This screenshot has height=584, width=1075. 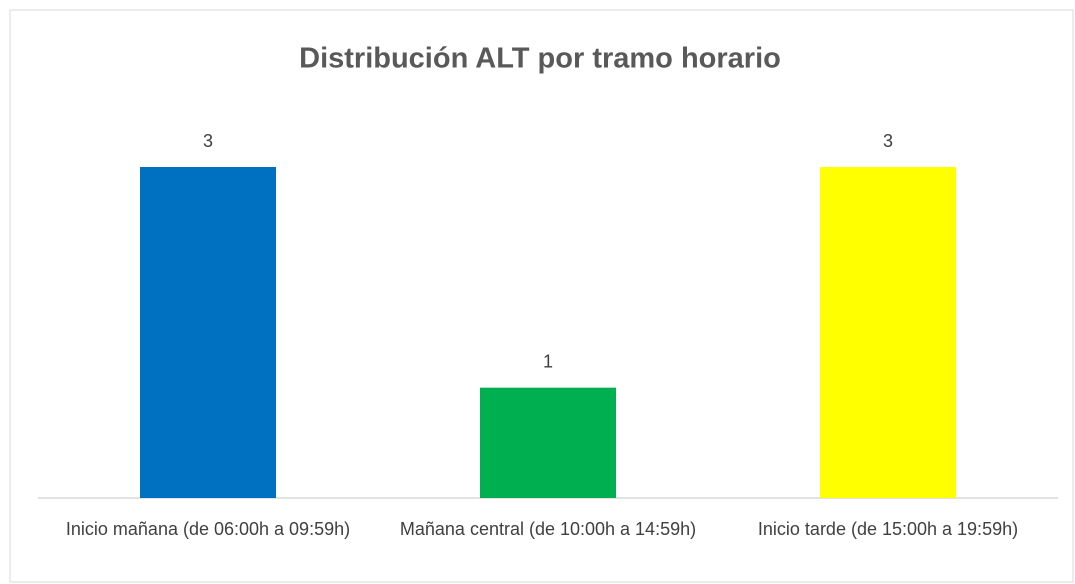 What do you see at coordinates (540, 59) in the screenshot?
I see `chart-title: Distribución ALT por tramo horario` at bounding box center [540, 59].